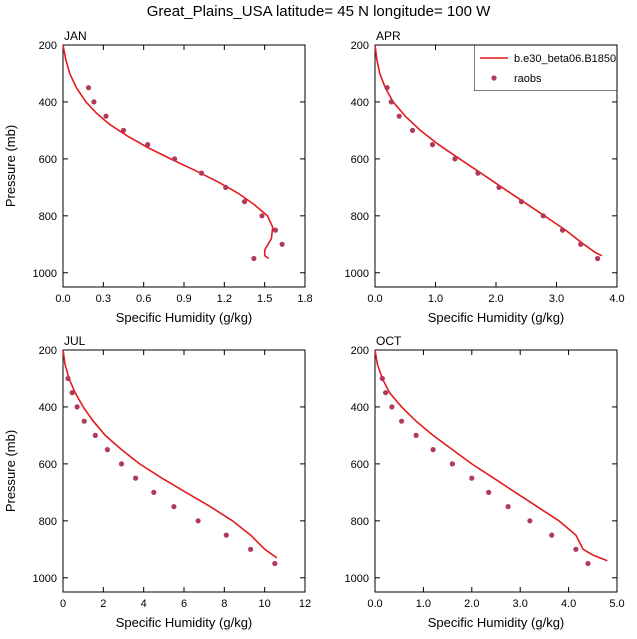  Describe the element at coordinates (103, 299) in the screenshot. I see `x-tick-label: 0.3` at that location.